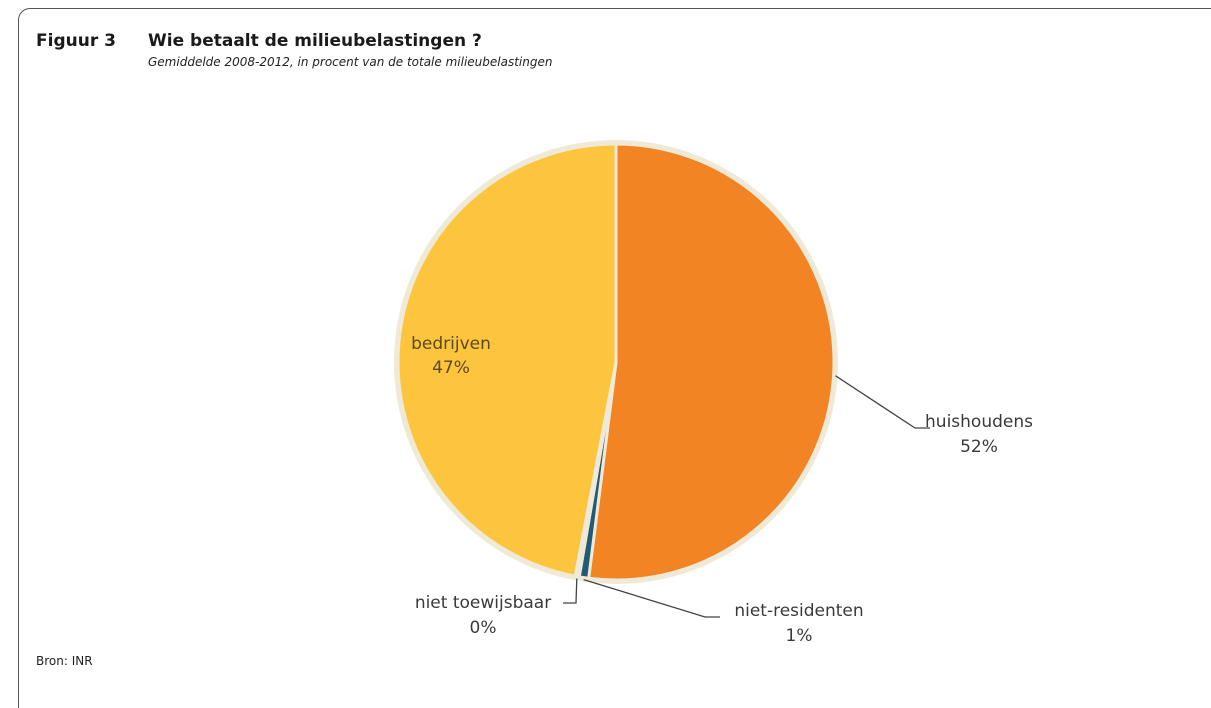 The width and height of the screenshot is (1211, 708). Describe the element at coordinates (651, 598) in the screenshot. I see `leader-line-niet-residenten` at that location.